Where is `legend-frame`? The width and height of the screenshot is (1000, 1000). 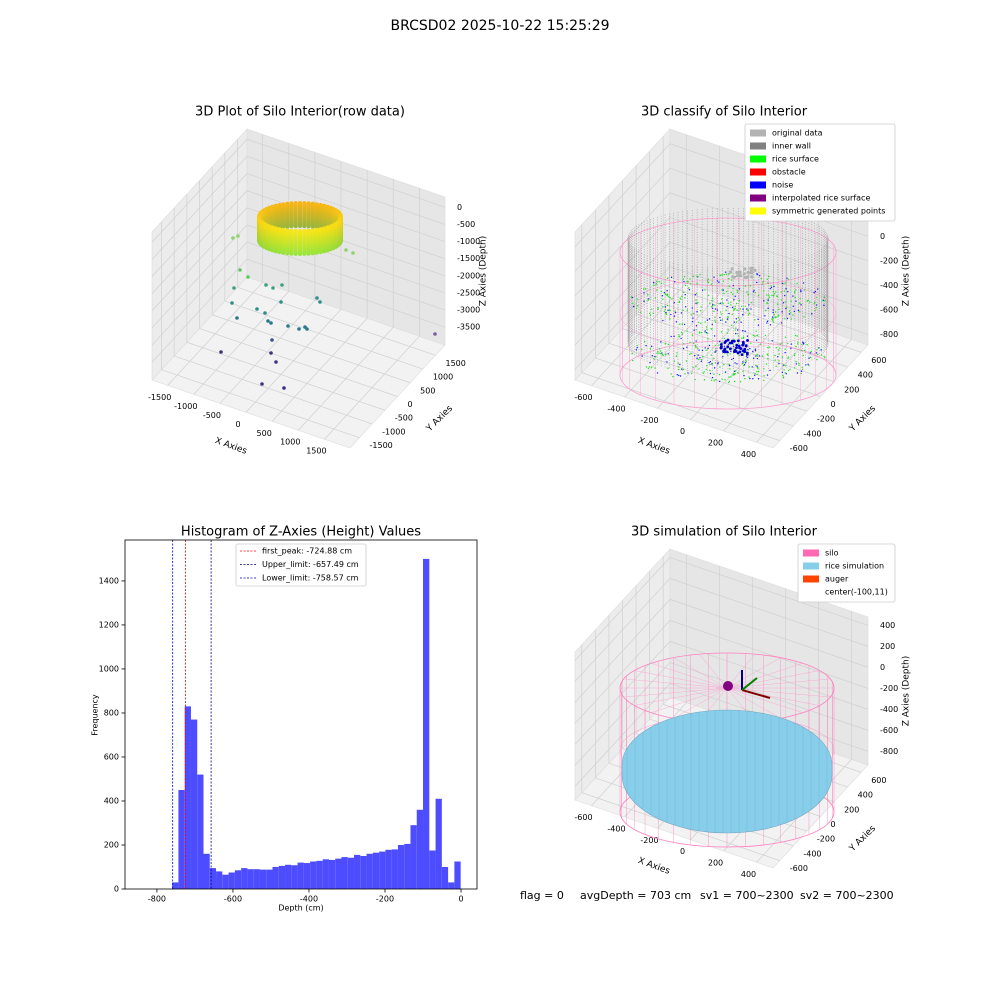 legend-frame is located at coordinates (820, 172).